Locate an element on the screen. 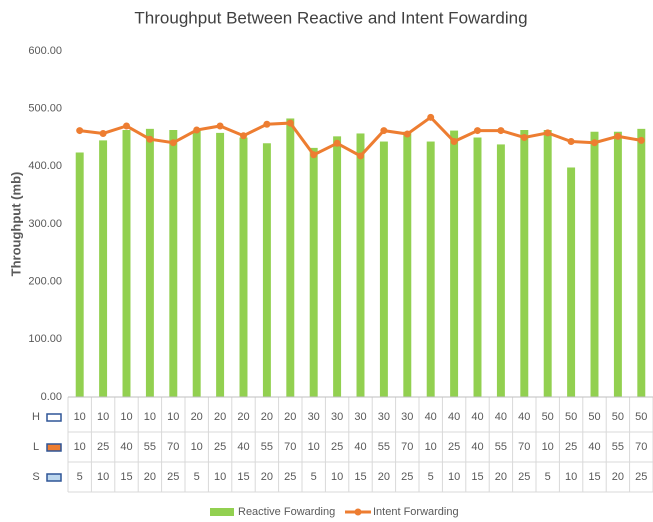 The image size is (653, 522). row-label: L is located at coordinates (36, 447).